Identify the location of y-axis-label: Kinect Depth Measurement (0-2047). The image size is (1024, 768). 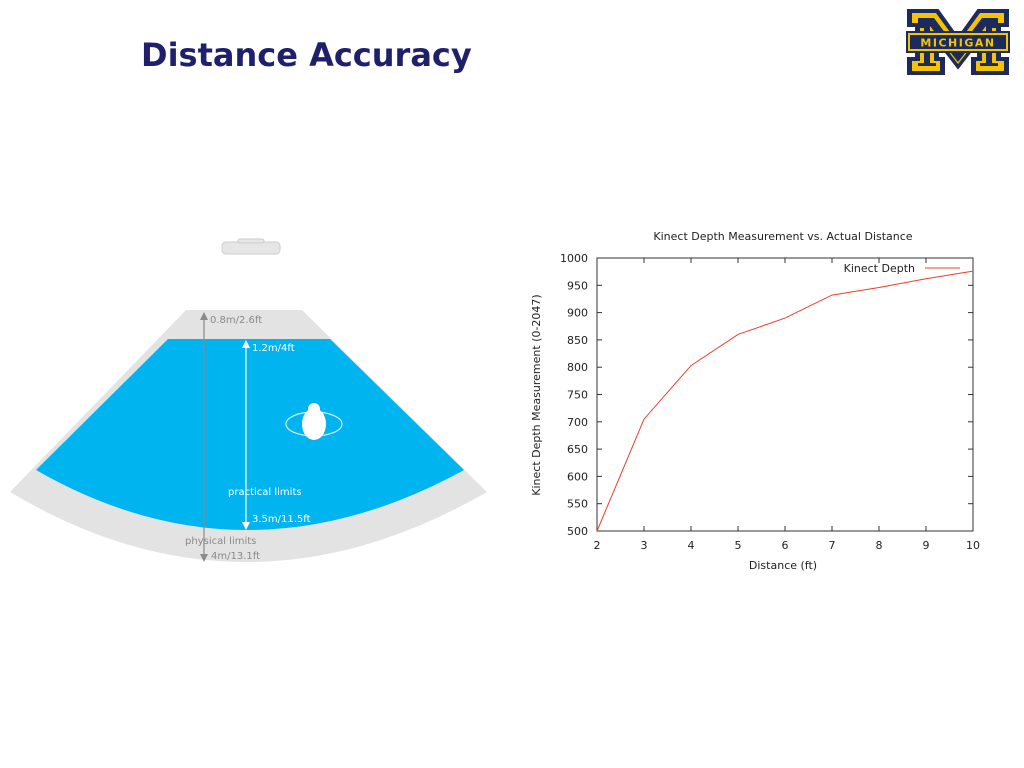
(536, 394).